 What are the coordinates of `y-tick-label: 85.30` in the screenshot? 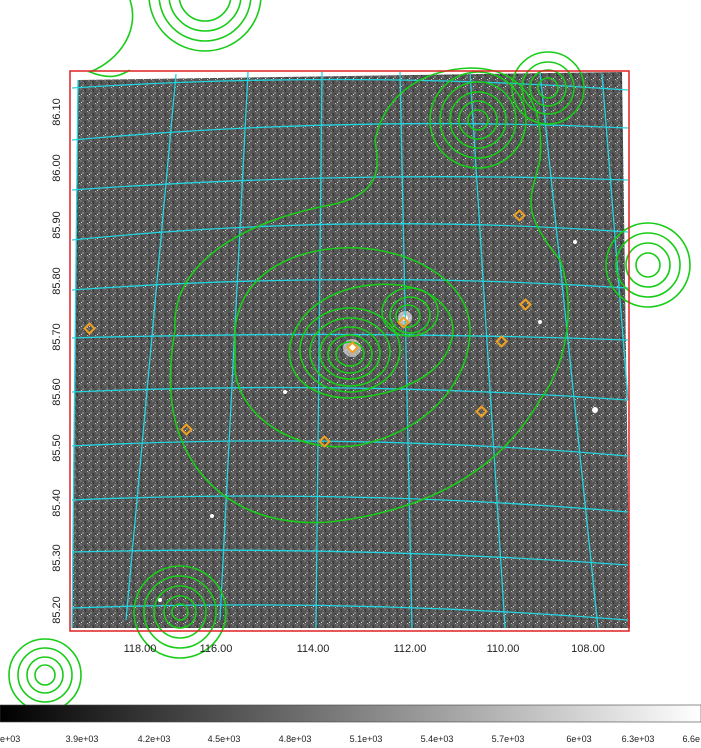 It's located at (57, 558).